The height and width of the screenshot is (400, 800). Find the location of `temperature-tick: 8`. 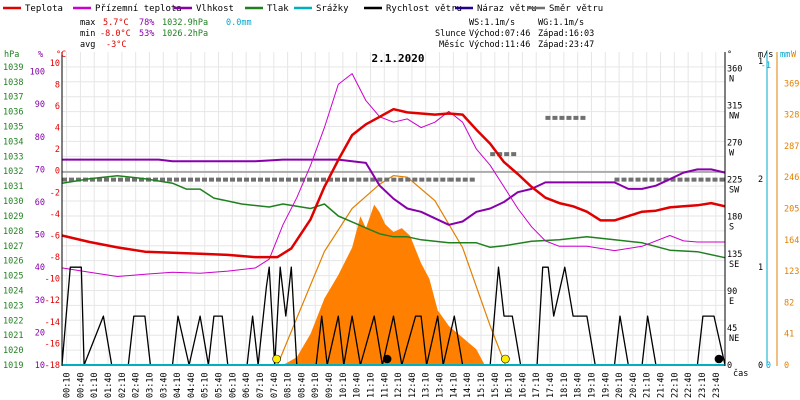

temperature-tick: 8 is located at coordinates (57, 85).